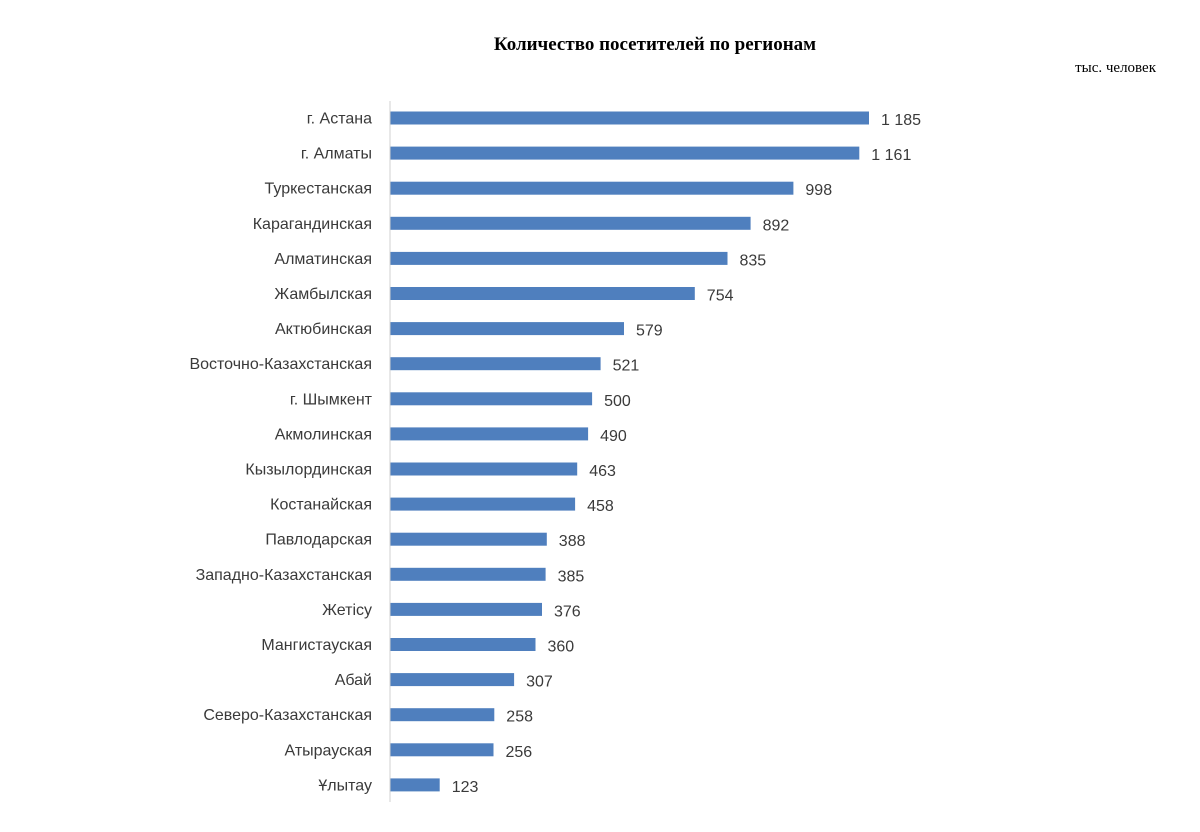 The image size is (1200, 832). I want to click on category-label: Алматинская, so click(323, 259).